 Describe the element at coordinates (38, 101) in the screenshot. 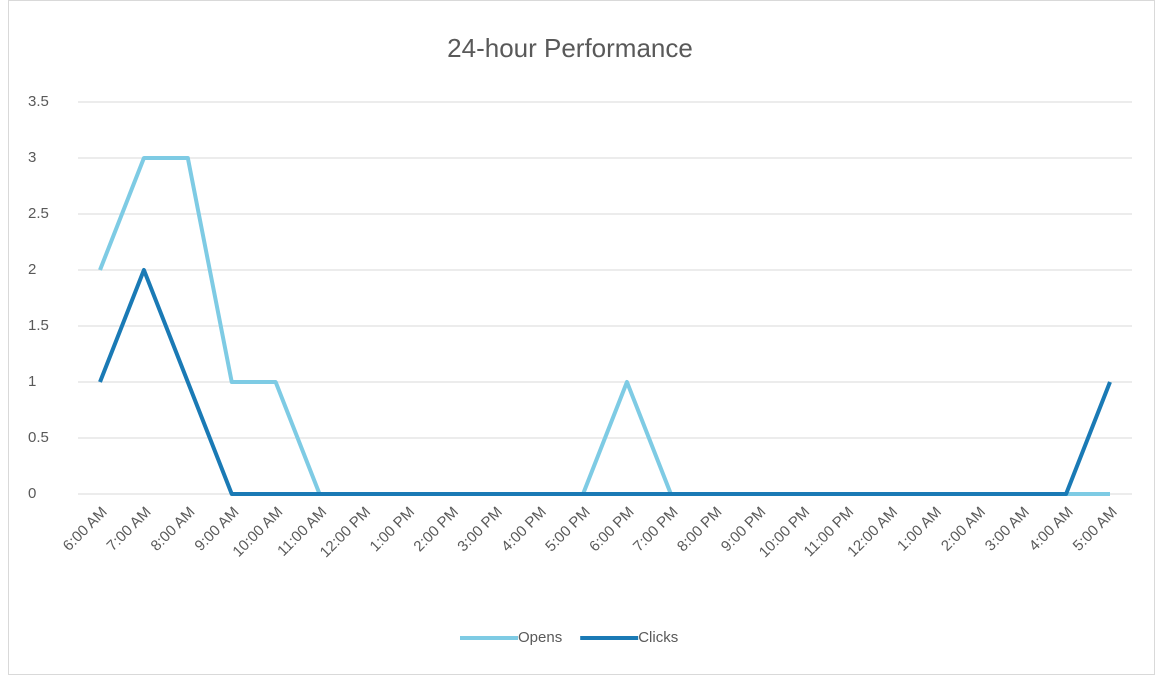

I see `y-tick-label: 3.5` at that location.